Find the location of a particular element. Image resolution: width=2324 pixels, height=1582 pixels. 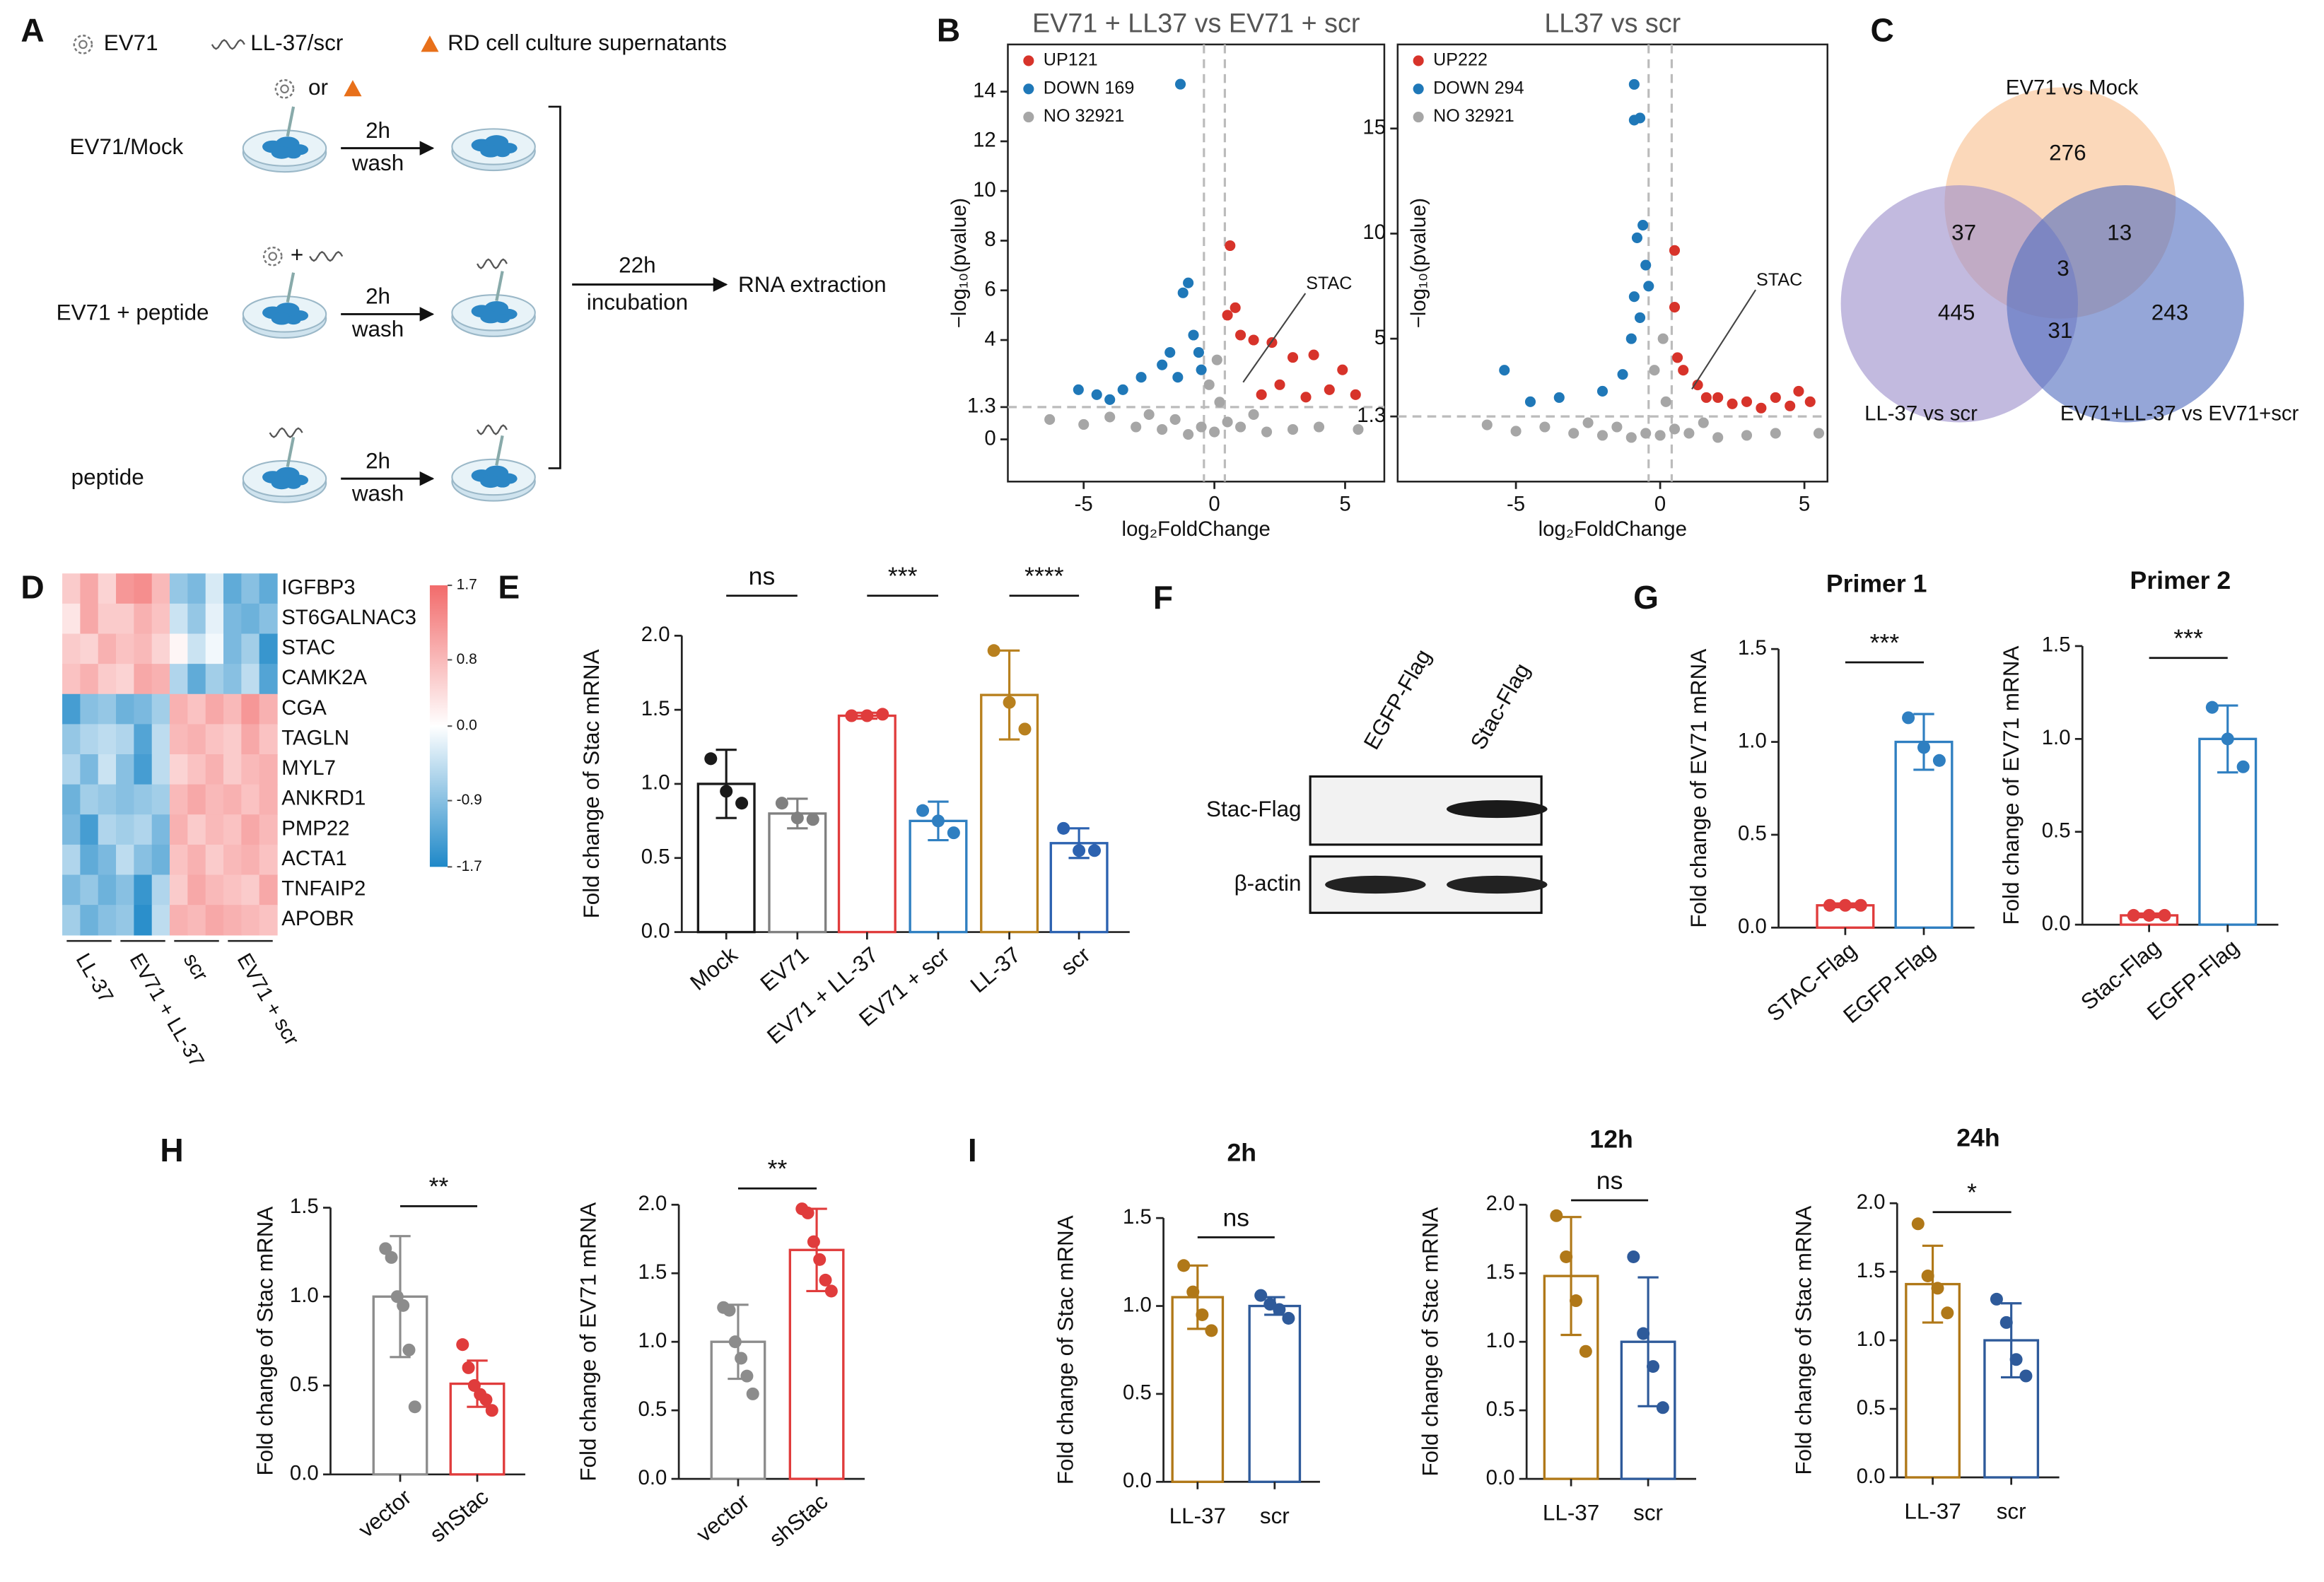

panel-label: D is located at coordinates (33, 587).